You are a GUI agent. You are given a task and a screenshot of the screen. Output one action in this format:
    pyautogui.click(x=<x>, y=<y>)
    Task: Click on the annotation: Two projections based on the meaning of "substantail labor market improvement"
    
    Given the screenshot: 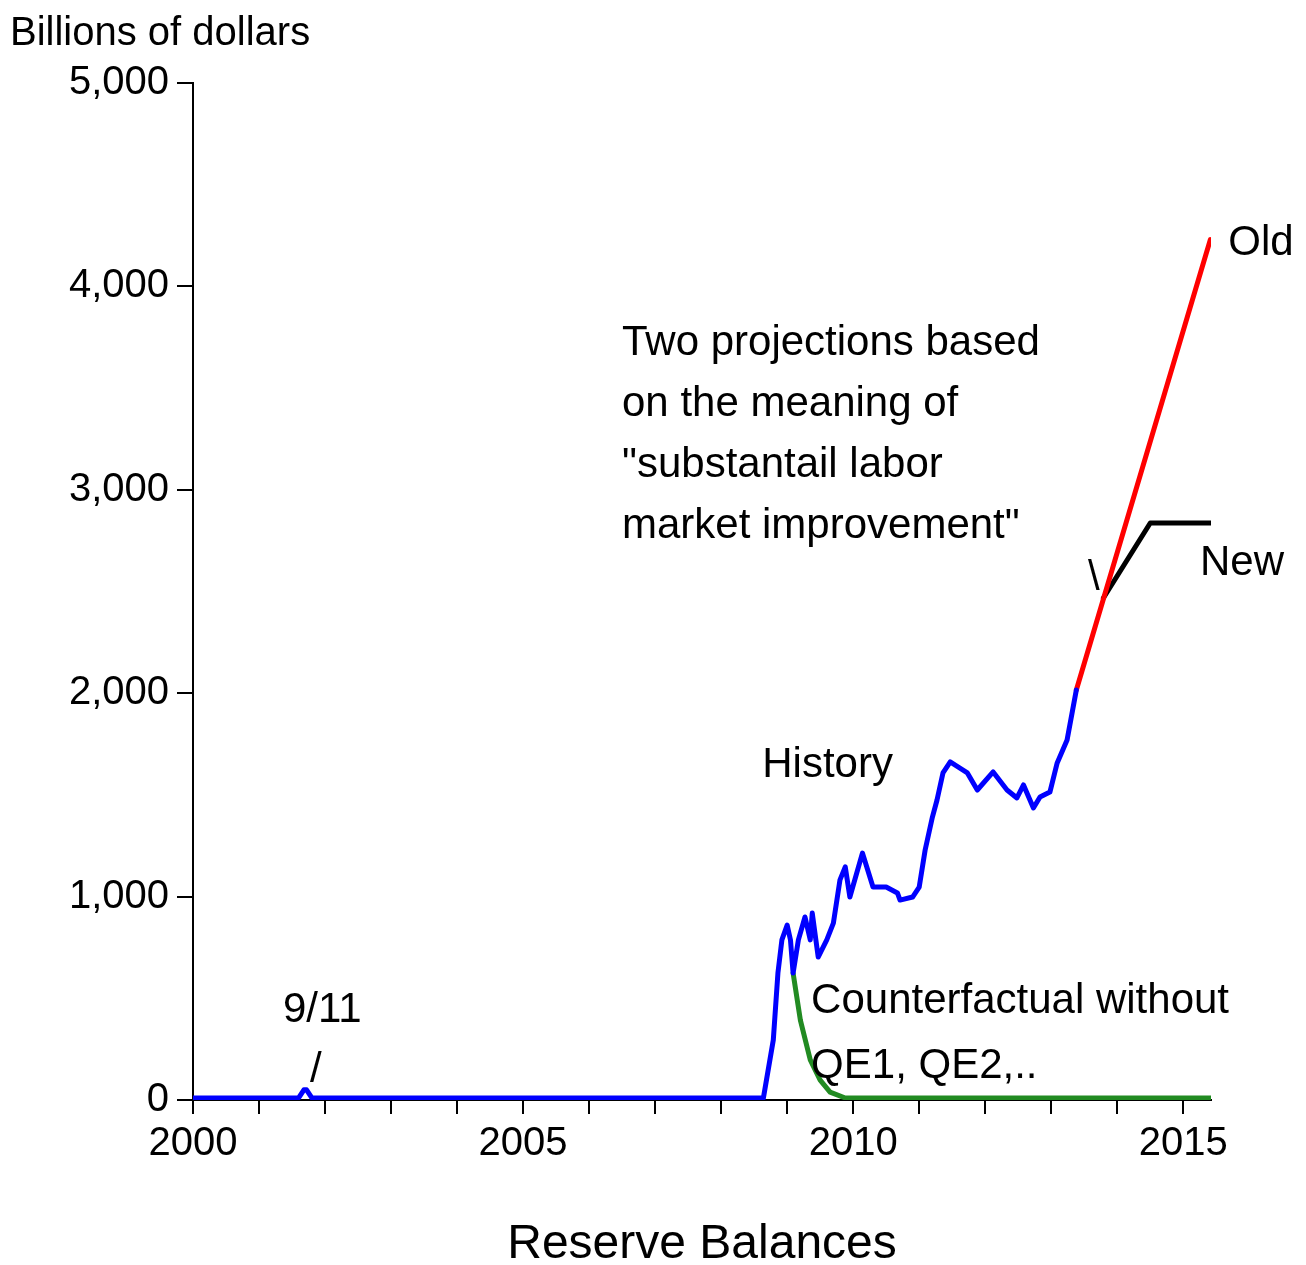 What is the action you would take?
    pyautogui.click(x=831, y=432)
    